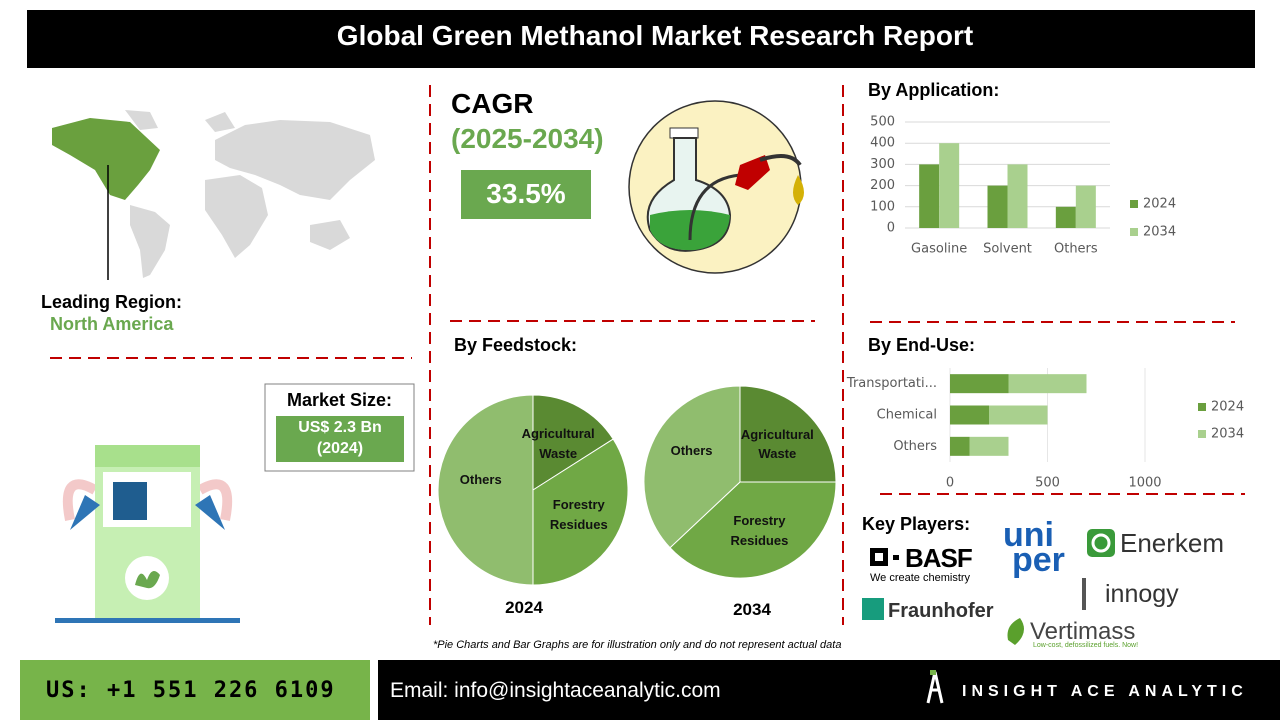  What do you see at coordinates (527, 138) in the screenshot?
I see `cagr-period: (2025-2034)` at bounding box center [527, 138].